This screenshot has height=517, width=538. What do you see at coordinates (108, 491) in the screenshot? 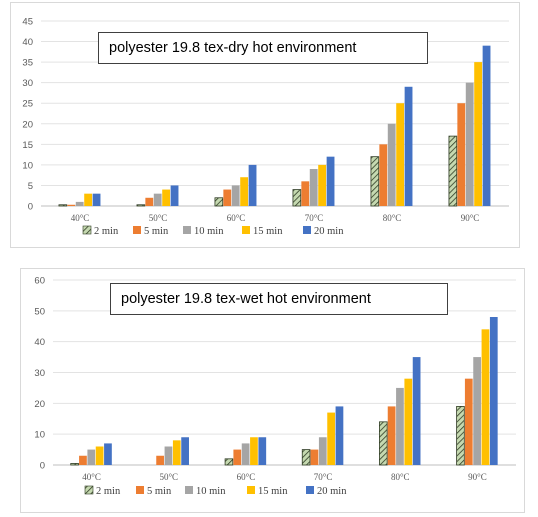
I see `wet-legend-label: 2 min` at bounding box center [108, 491].